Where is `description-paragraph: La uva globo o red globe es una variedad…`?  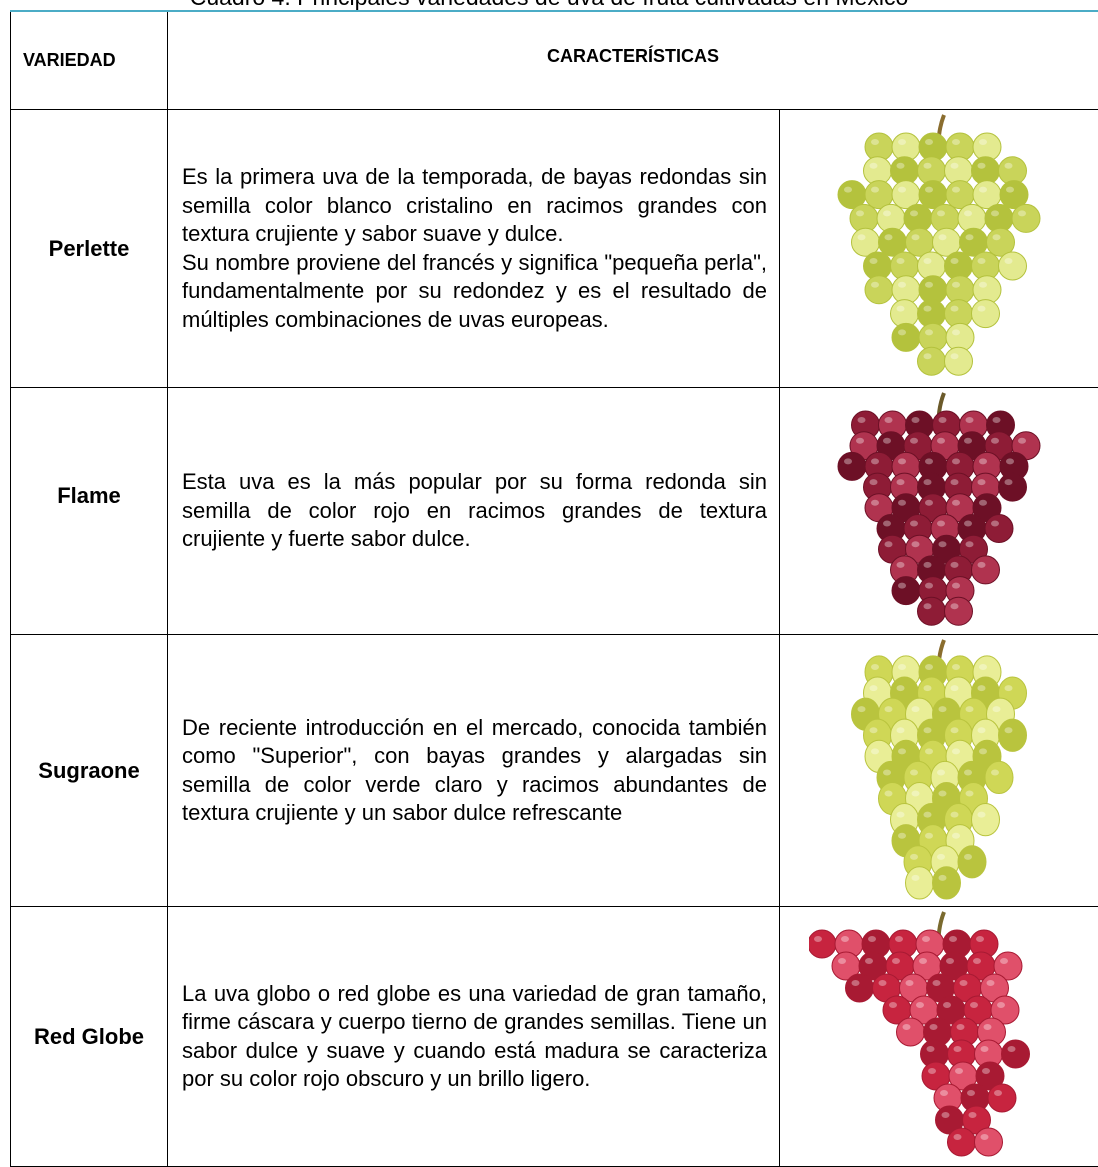
description-paragraph: La uva globo o red globe es una variedad… is located at coordinates (474, 1036).